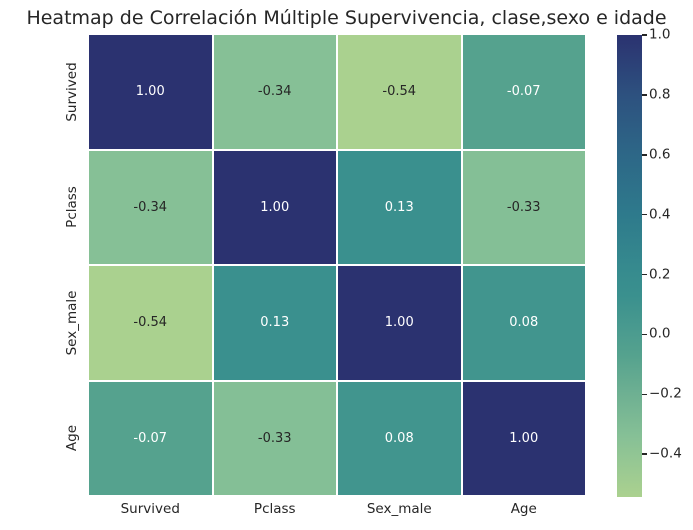 This screenshot has height=530, width=693. Describe the element at coordinates (72, 323) in the screenshot. I see `y-tick-label: Sex_male` at that location.